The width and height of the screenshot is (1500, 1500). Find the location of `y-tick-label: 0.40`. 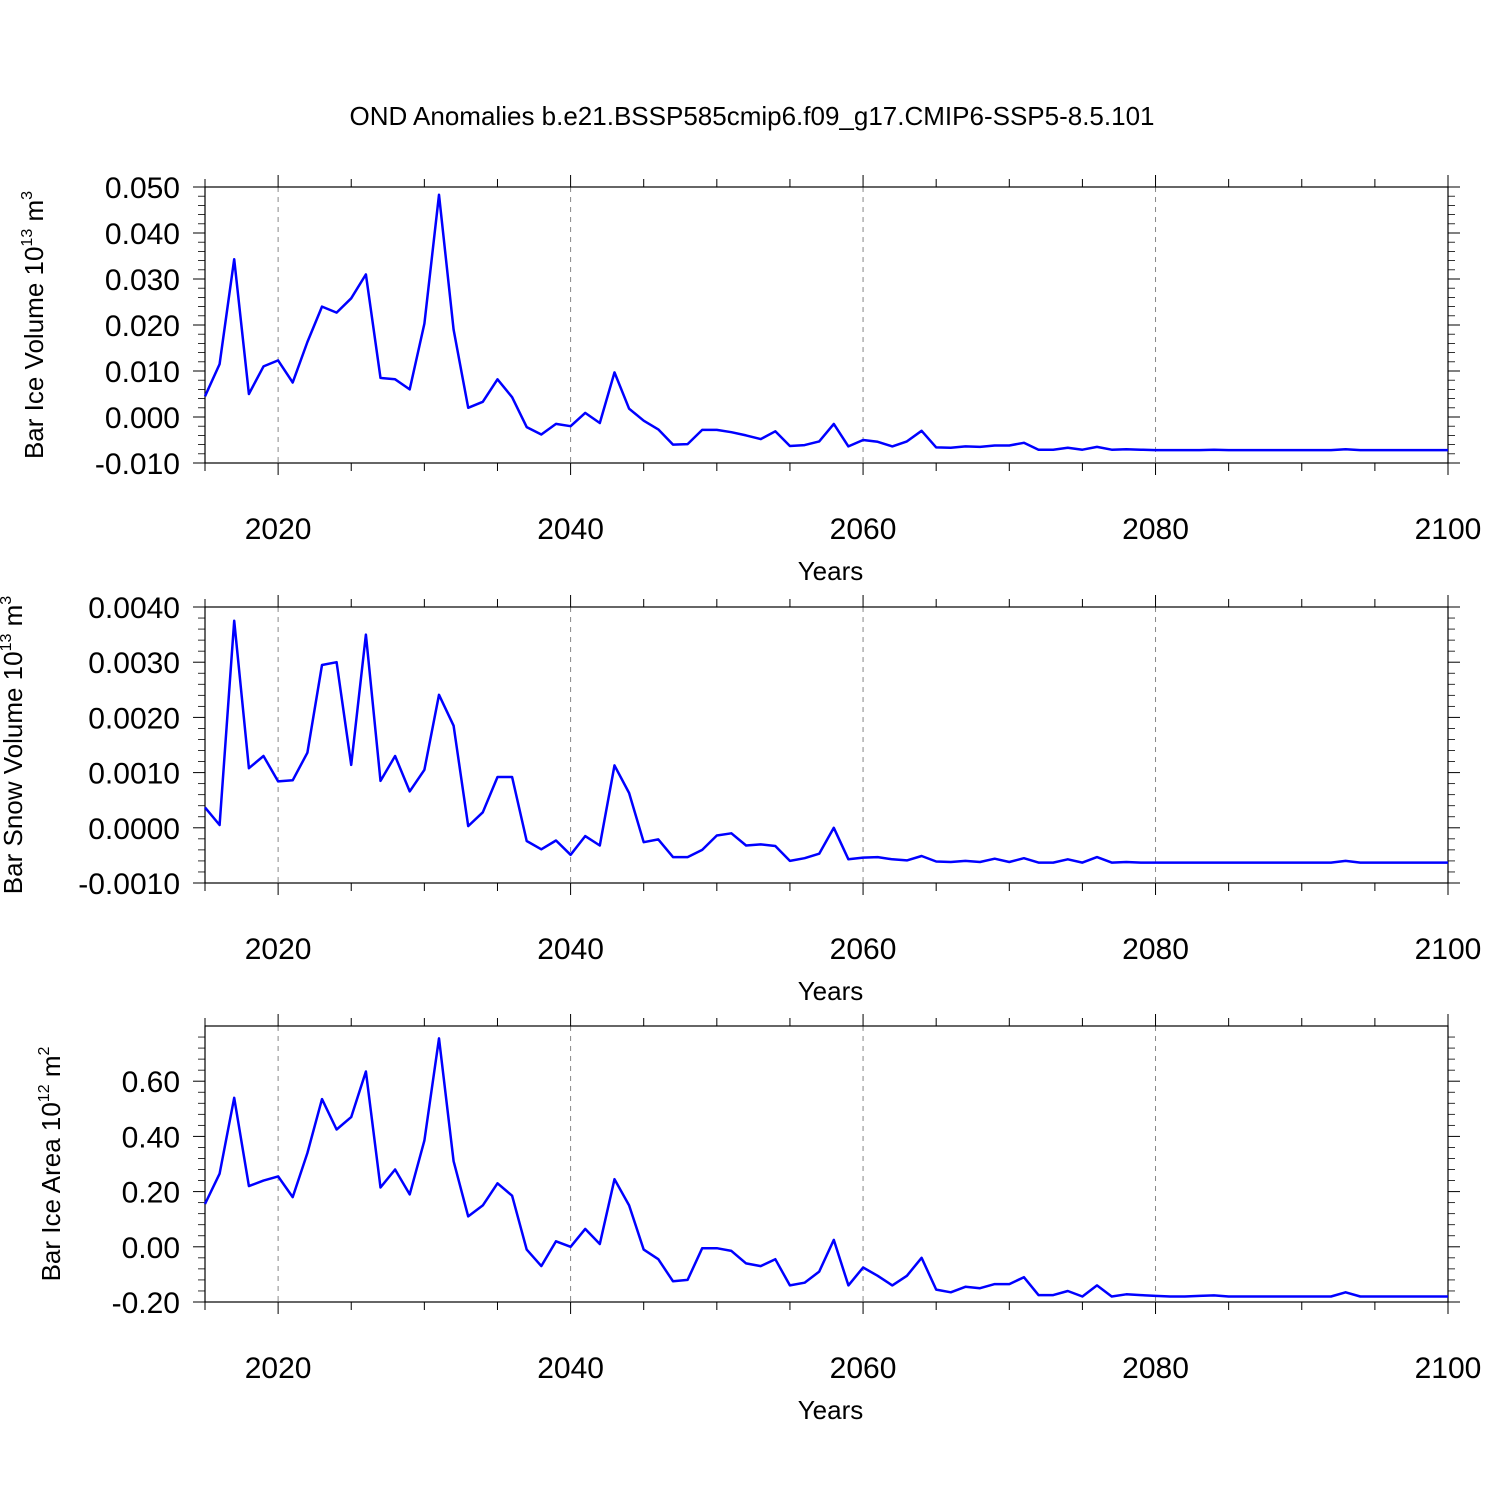

y-tick-label: 0.40 is located at coordinates (151, 1137).